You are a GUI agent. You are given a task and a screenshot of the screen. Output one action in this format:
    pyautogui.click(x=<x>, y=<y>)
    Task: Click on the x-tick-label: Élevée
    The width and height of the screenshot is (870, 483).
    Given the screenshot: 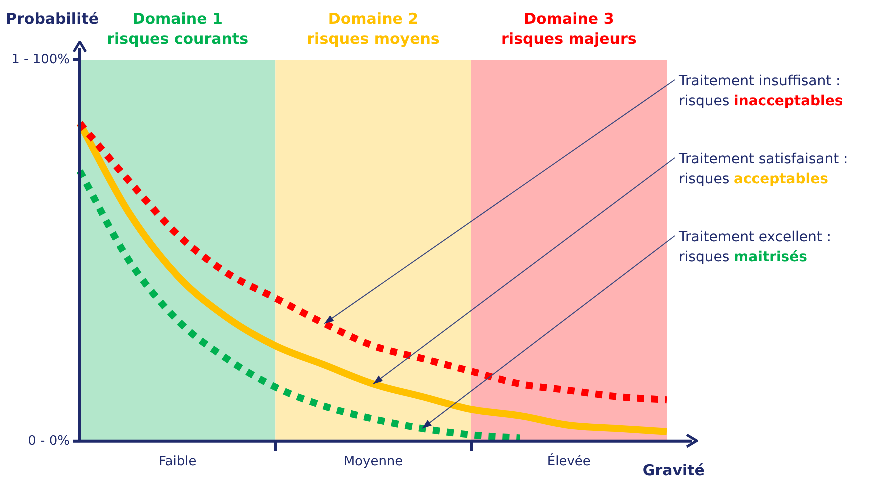 What is the action you would take?
    pyautogui.click(x=569, y=461)
    